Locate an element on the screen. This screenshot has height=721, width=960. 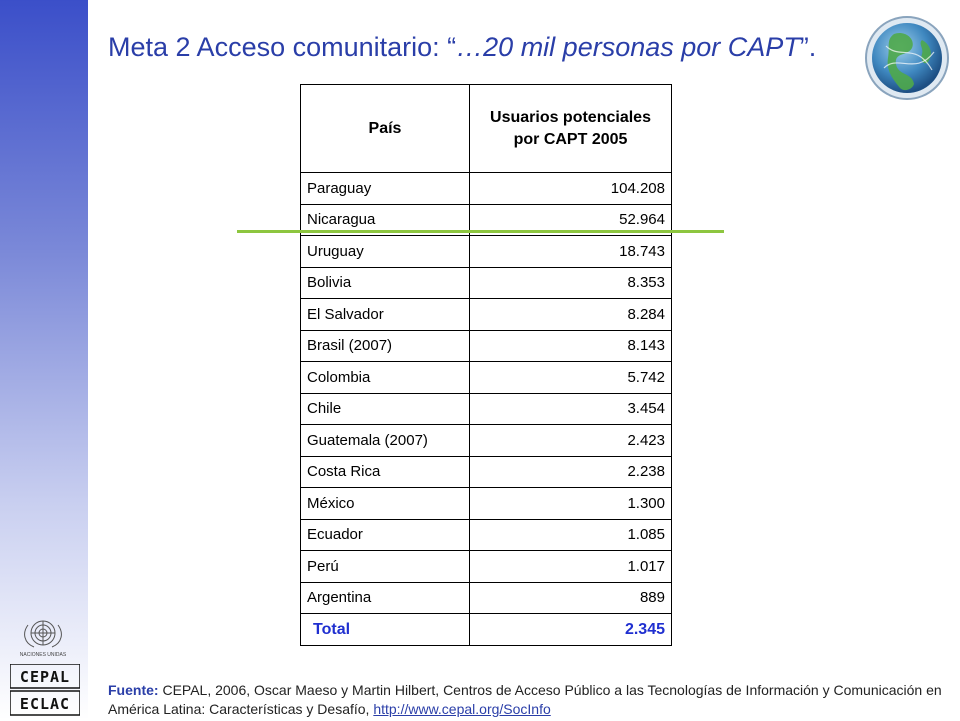
un-caption: NACIONES UNIDAS is located at coordinates (43, 655).